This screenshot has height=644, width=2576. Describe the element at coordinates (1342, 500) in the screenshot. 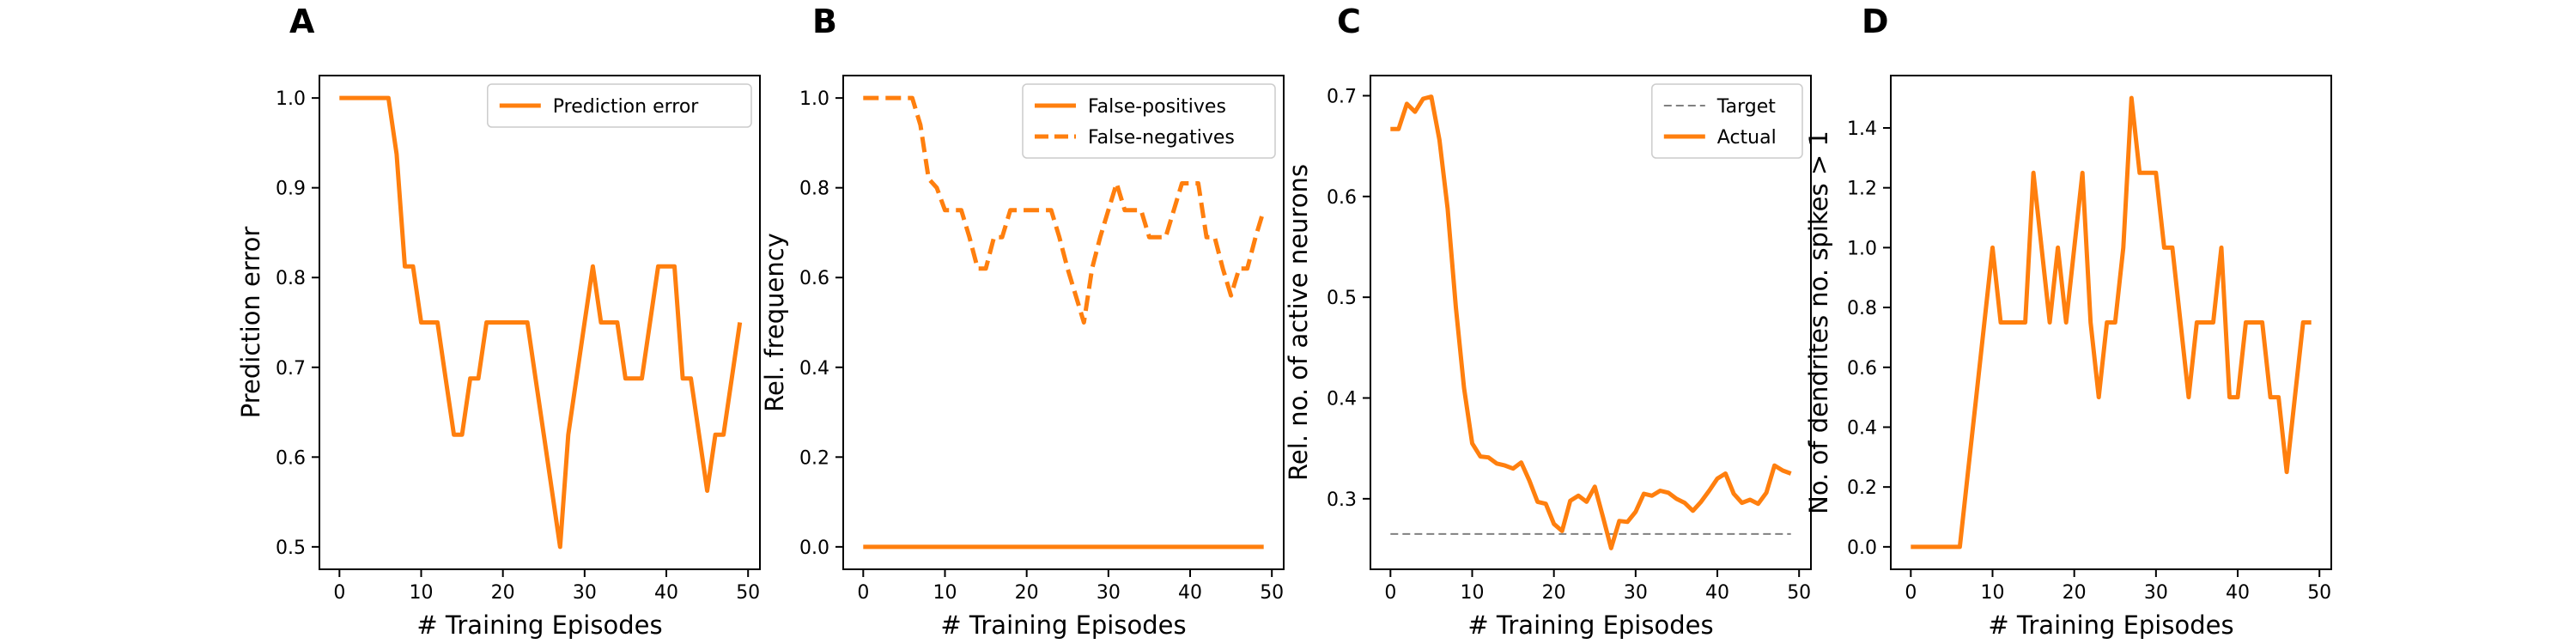

I see `y-tick-label: 0.3` at that location.